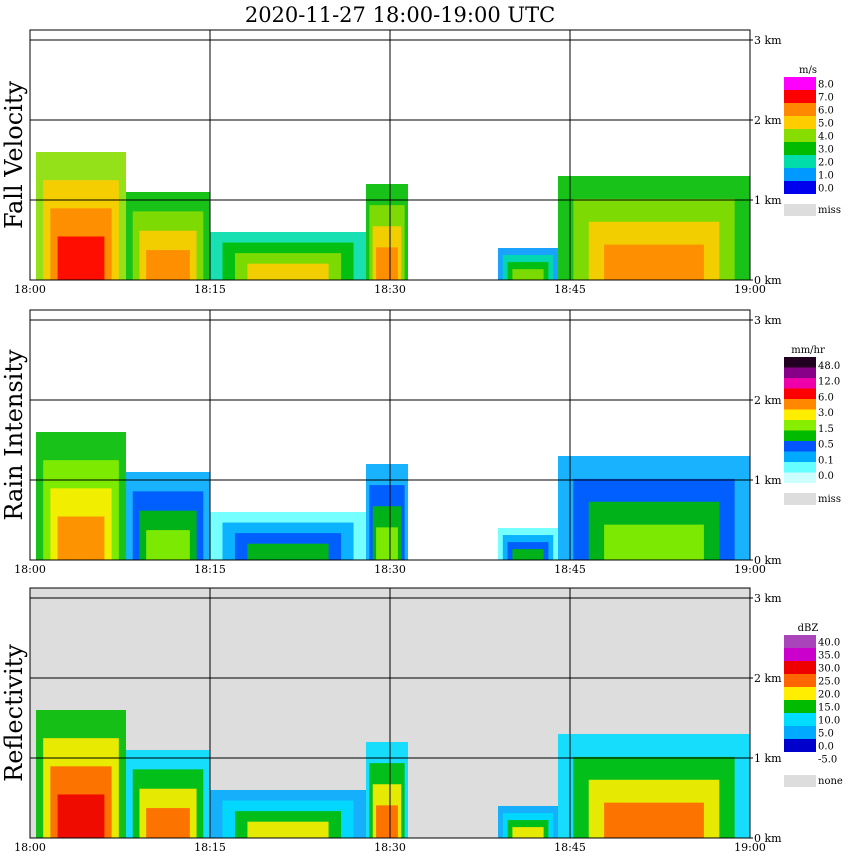  Describe the element at coordinates (827, 760) in the screenshot. I see `legend-label: -5.0` at that location.